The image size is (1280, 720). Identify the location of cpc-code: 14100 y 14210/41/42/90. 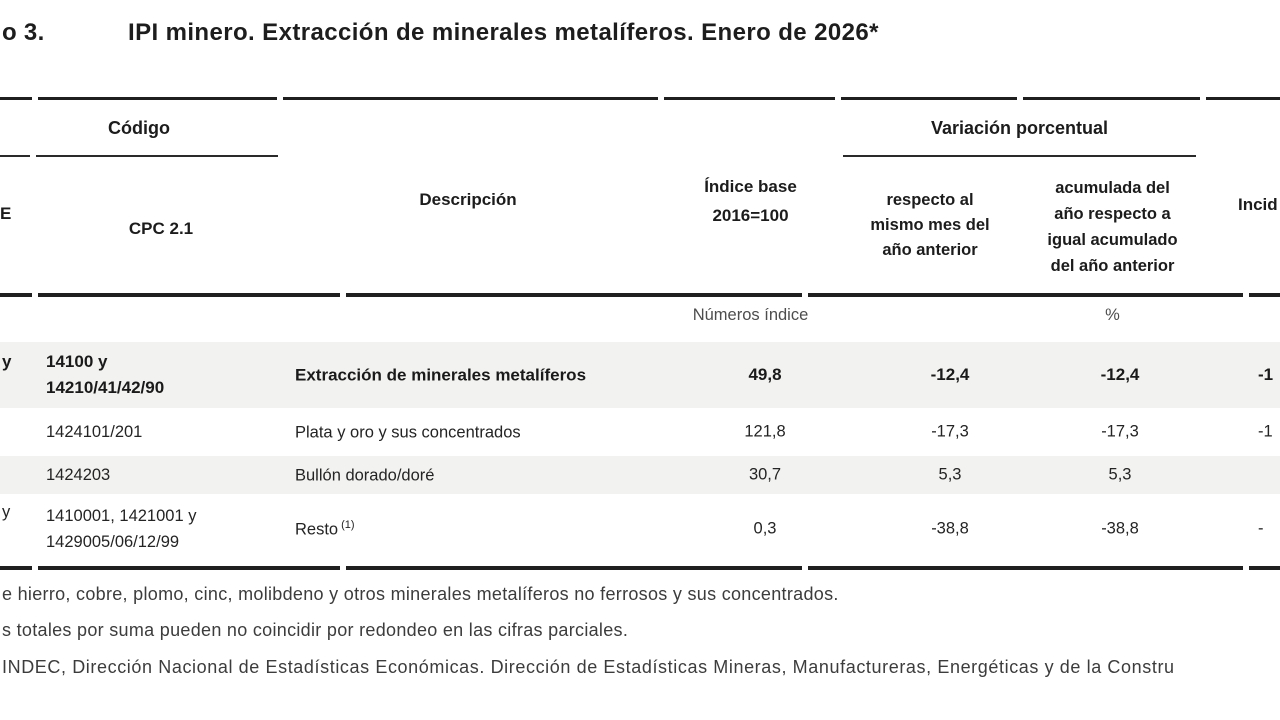
(105, 374).